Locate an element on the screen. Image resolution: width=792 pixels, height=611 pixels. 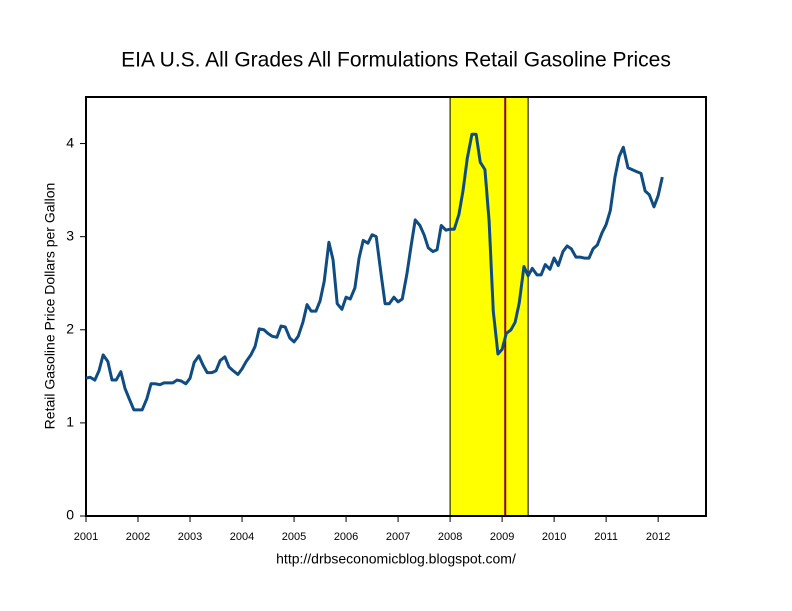
x-tick-label: 2011 is located at coordinates (606, 537).